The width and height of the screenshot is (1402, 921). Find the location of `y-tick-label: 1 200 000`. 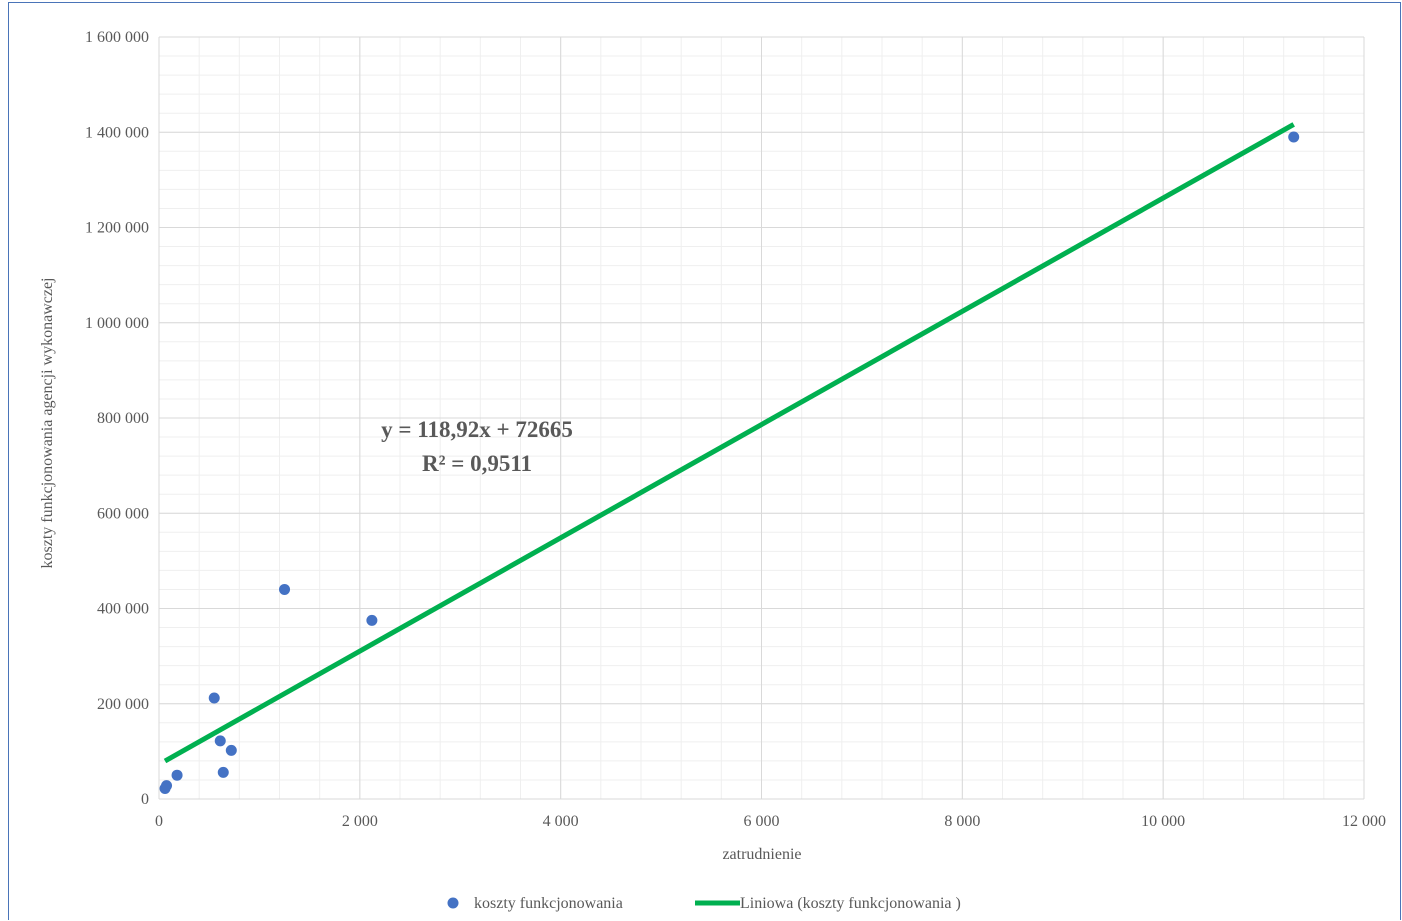

y-tick-label: 1 200 000 is located at coordinates (117, 228).